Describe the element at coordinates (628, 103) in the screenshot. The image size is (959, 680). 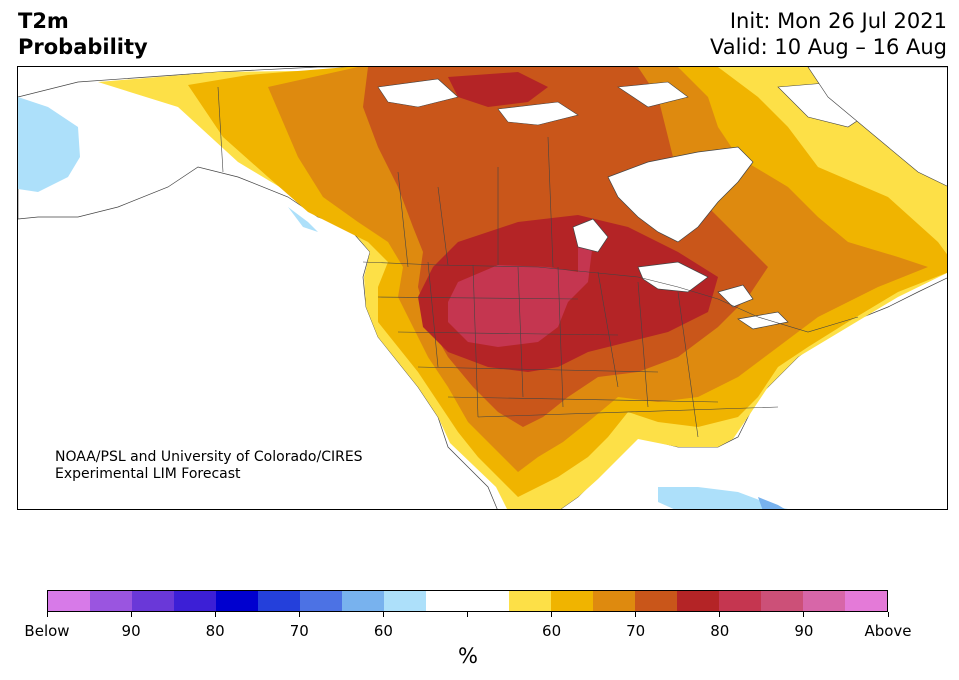
I see `arctic-islands` at that location.